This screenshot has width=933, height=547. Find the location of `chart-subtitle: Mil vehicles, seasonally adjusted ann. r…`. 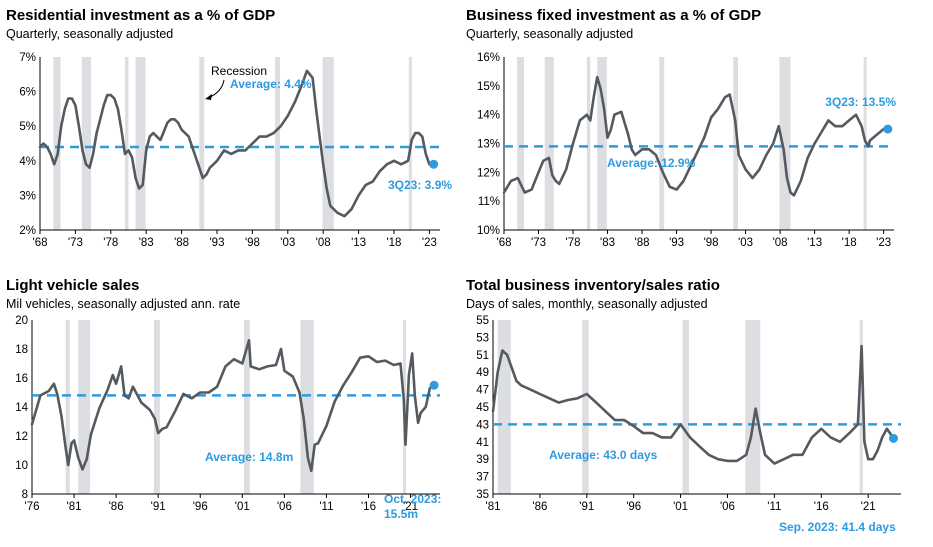

chart-subtitle: Mil vehicles, seasonally adjusted ann. r… is located at coordinates (123, 304).